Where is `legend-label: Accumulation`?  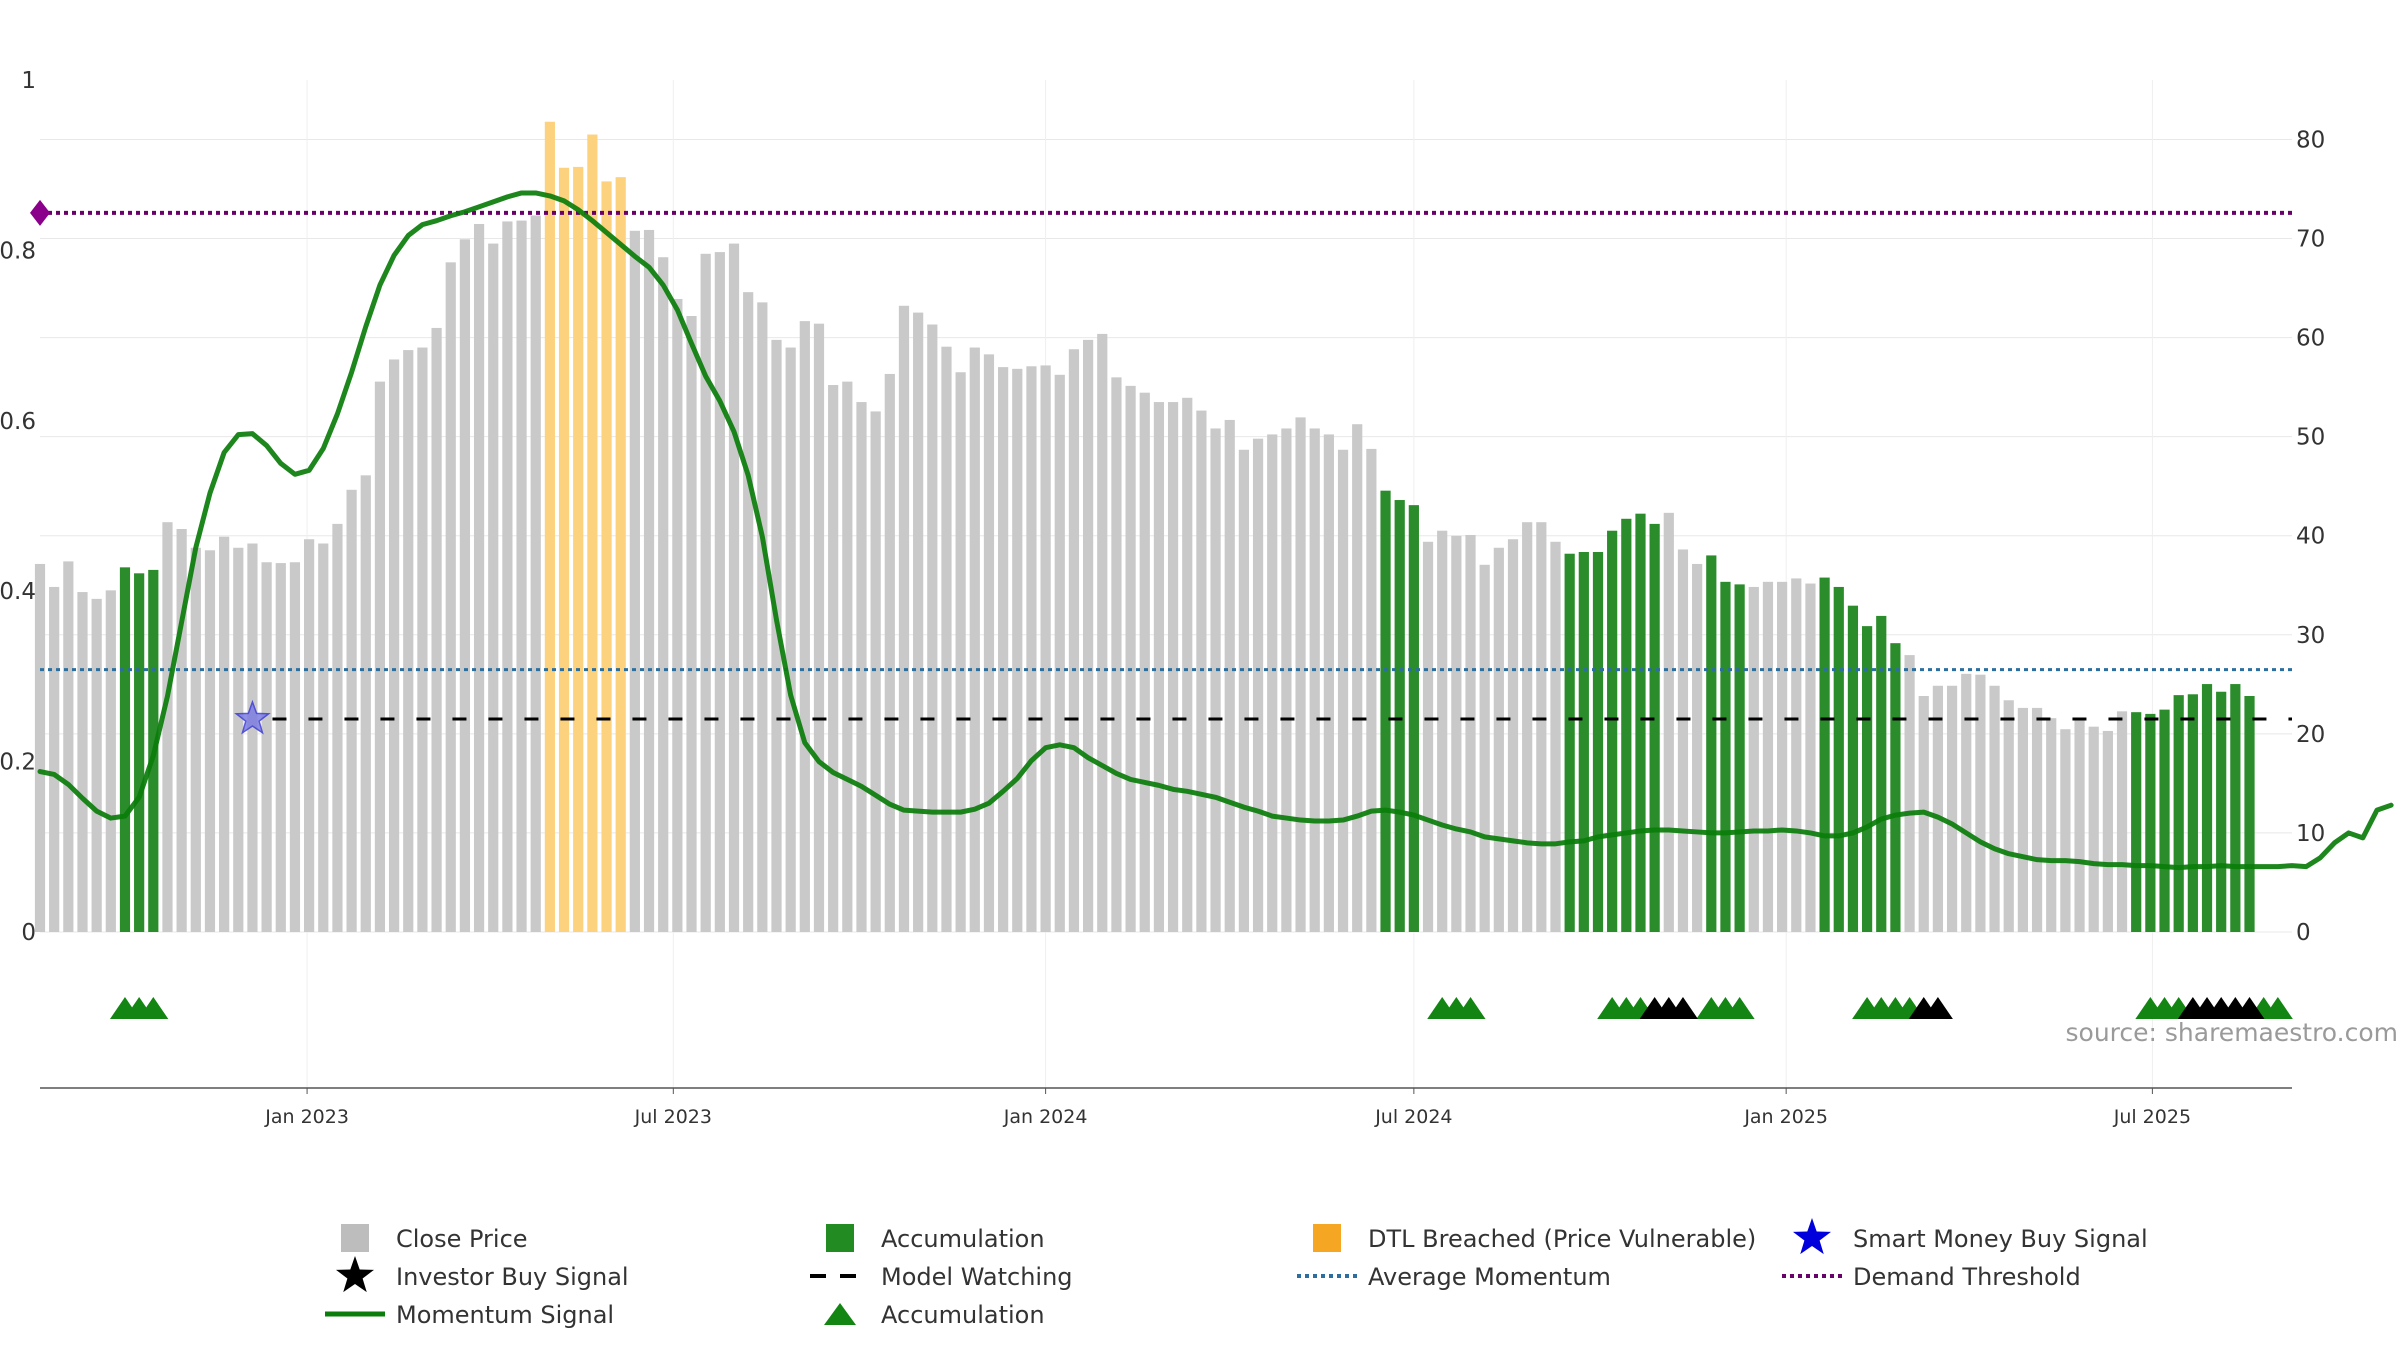
legend-label: Accumulation is located at coordinates (963, 1239).